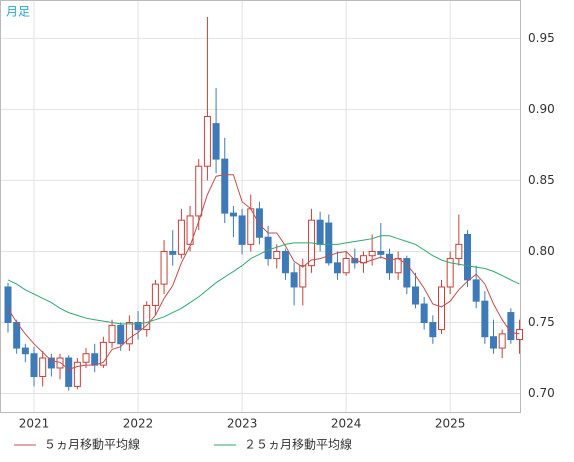 This screenshot has width=574, height=462. What do you see at coordinates (34, 424) in the screenshot?
I see `x-tick-label: 2021` at bounding box center [34, 424].